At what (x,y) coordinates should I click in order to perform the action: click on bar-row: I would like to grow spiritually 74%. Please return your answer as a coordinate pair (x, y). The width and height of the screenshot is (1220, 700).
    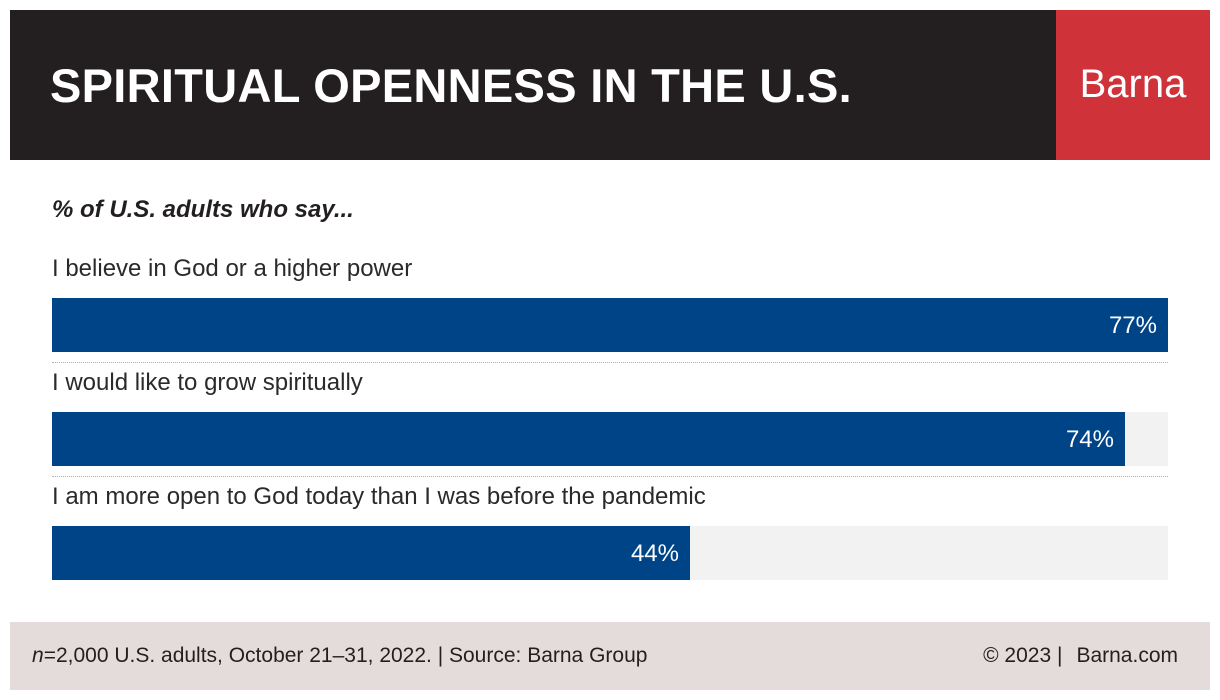
    Looking at the image, I should click on (610, 417).